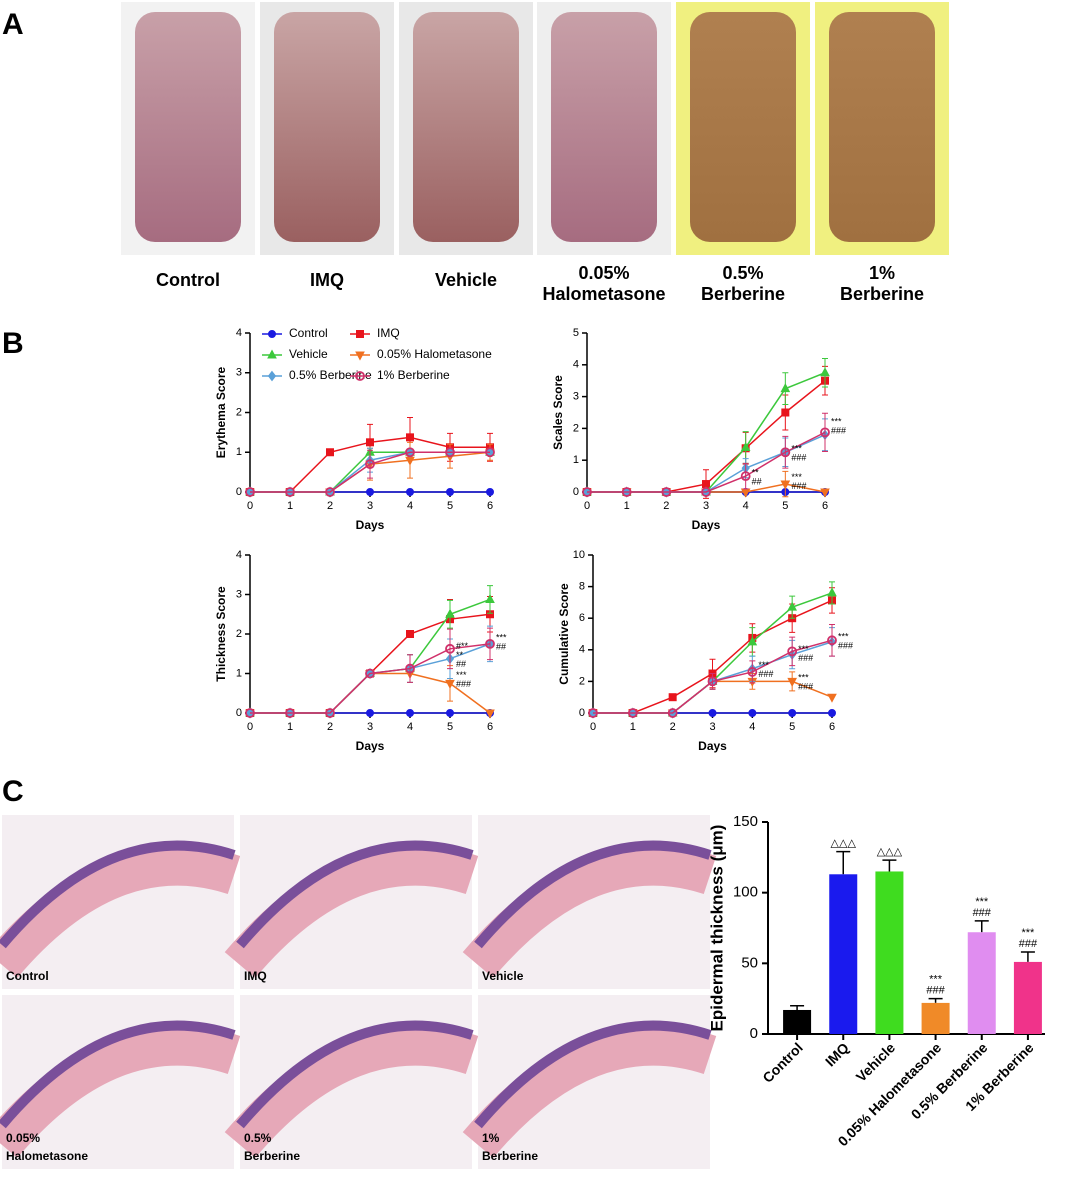 The height and width of the screenshot is (1177, 1065). Describe the element at coordinates (837, 1054) in the screenshot. I see `x-tick-label: IMQ` at that location.